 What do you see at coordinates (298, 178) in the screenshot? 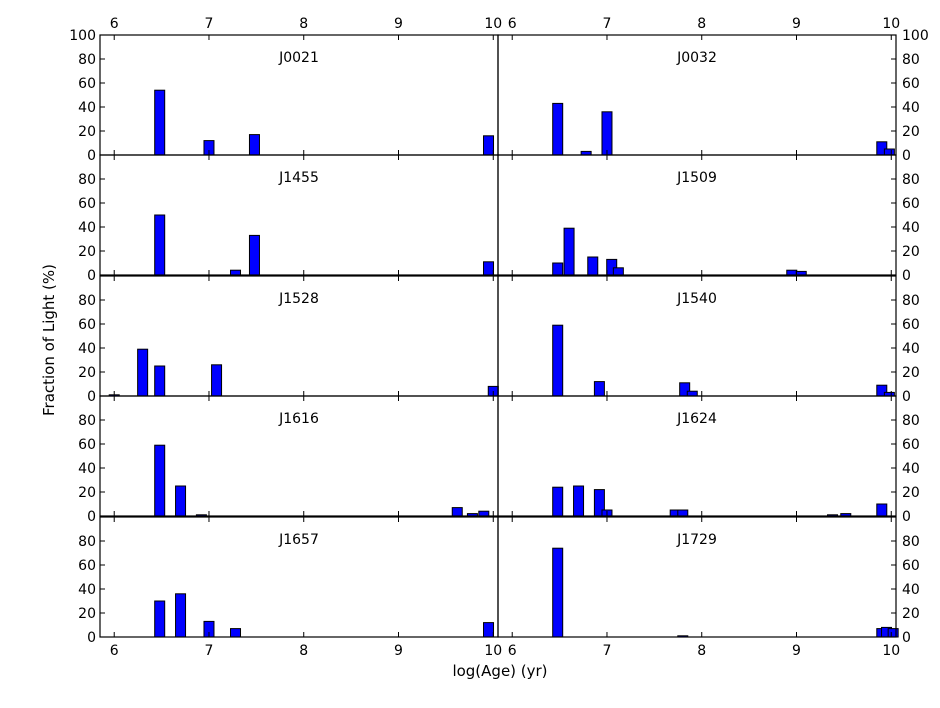
I see `panel-label: J1455` at bounding box center [298, 178].